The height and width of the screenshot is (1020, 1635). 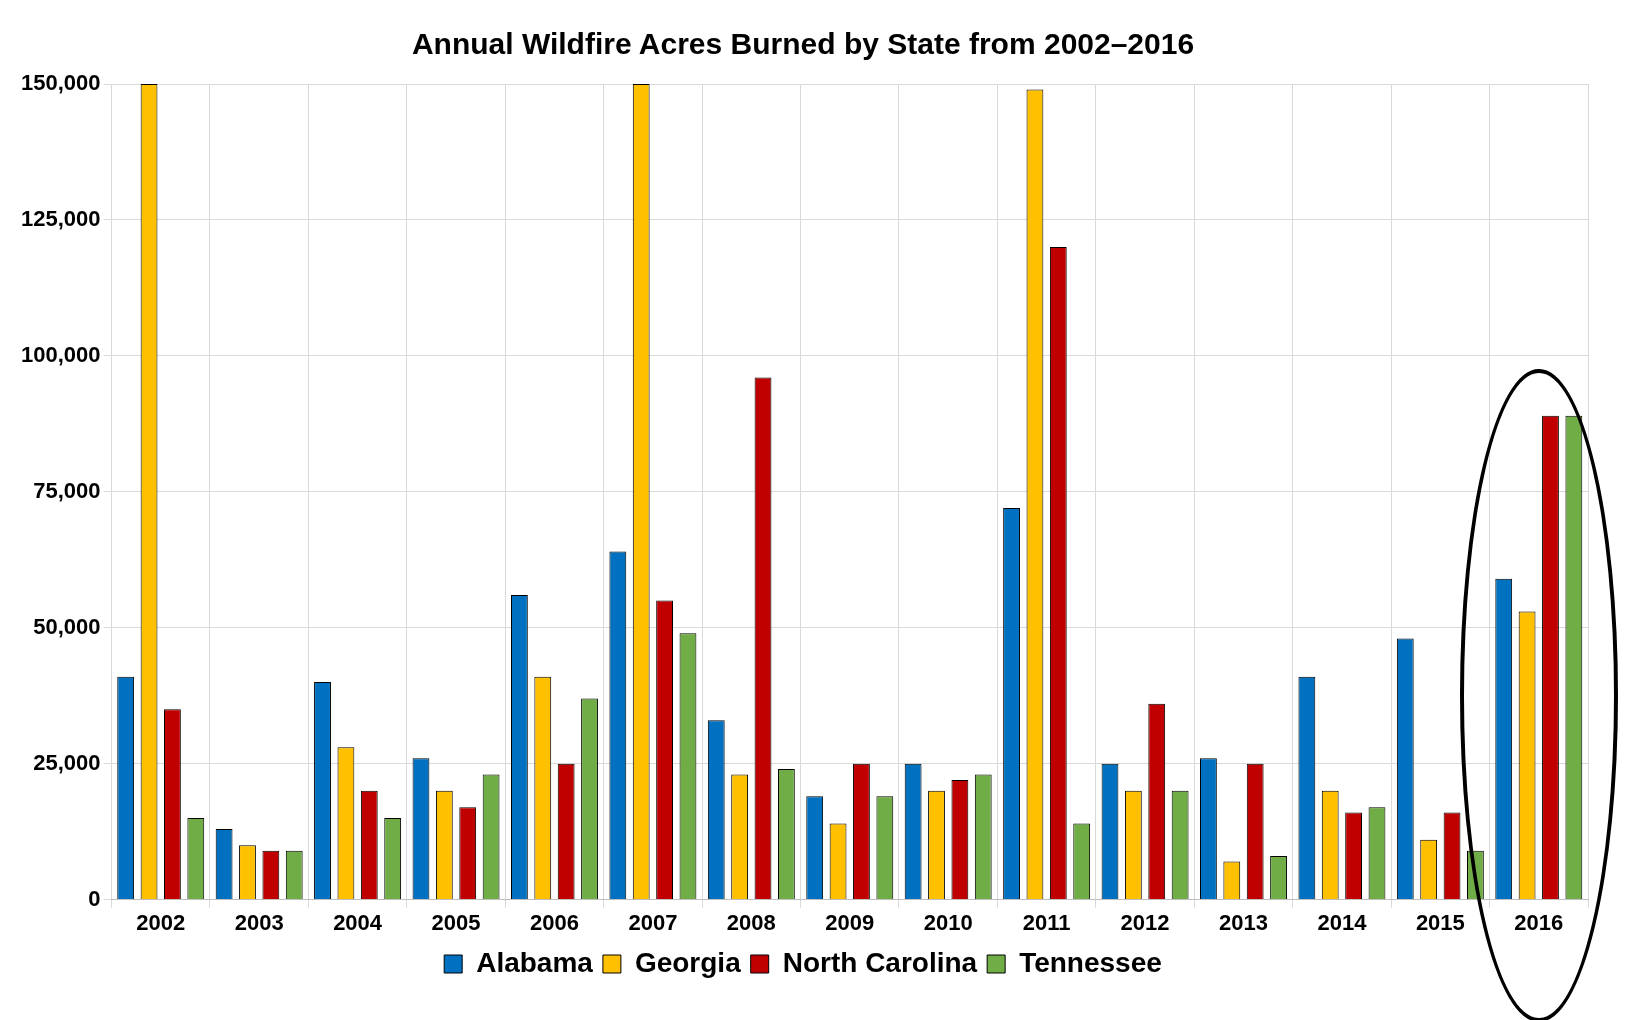 I want to click on x-tick-label: 2012, so click(x=1145, y=922).